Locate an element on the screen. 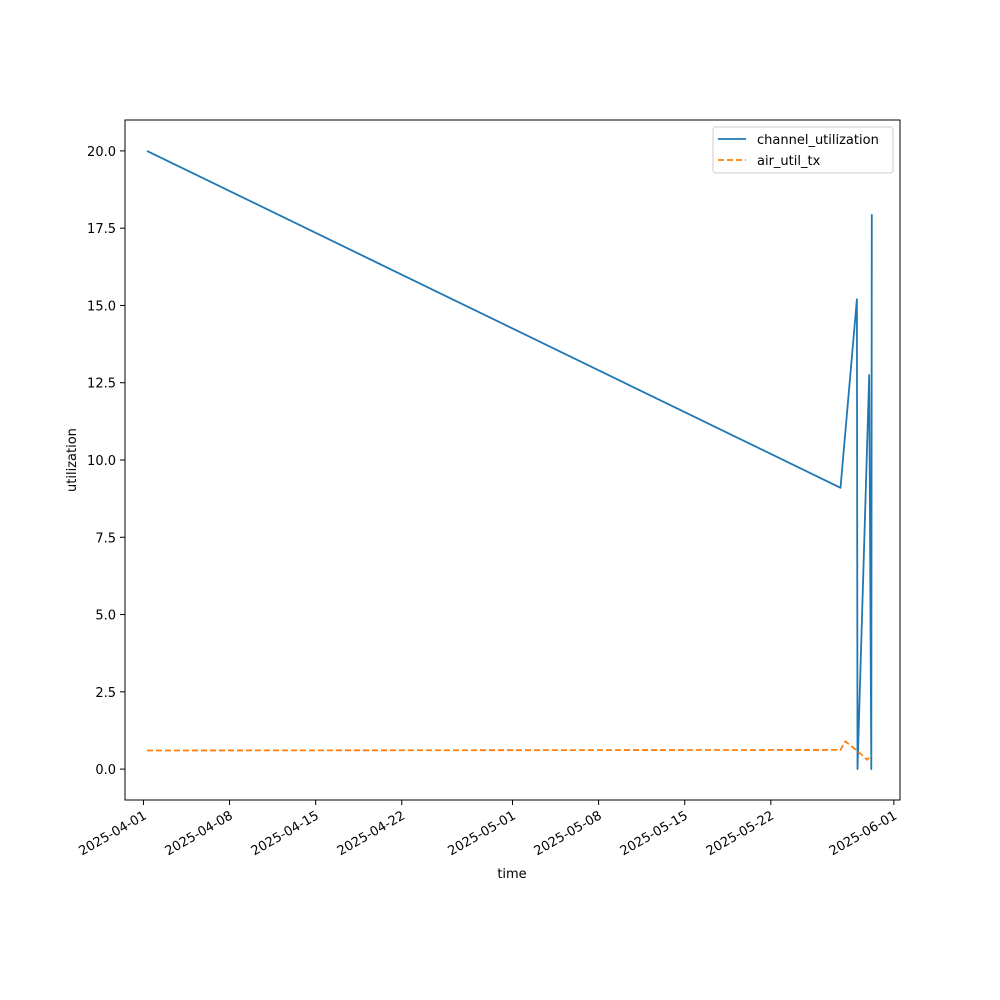 This screenshot has width=1000, height=1000. legend-frame is located at coordinates (803, 150).